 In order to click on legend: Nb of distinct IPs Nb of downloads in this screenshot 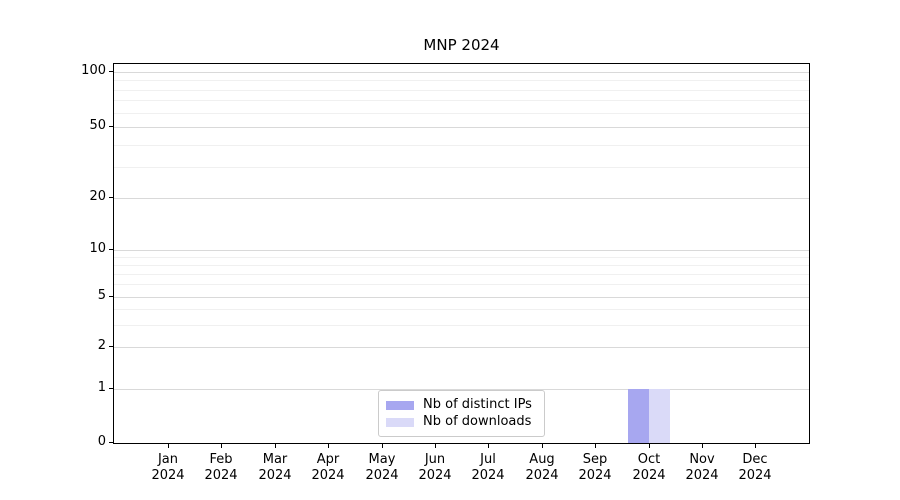, I will do `click(461, 413)`.